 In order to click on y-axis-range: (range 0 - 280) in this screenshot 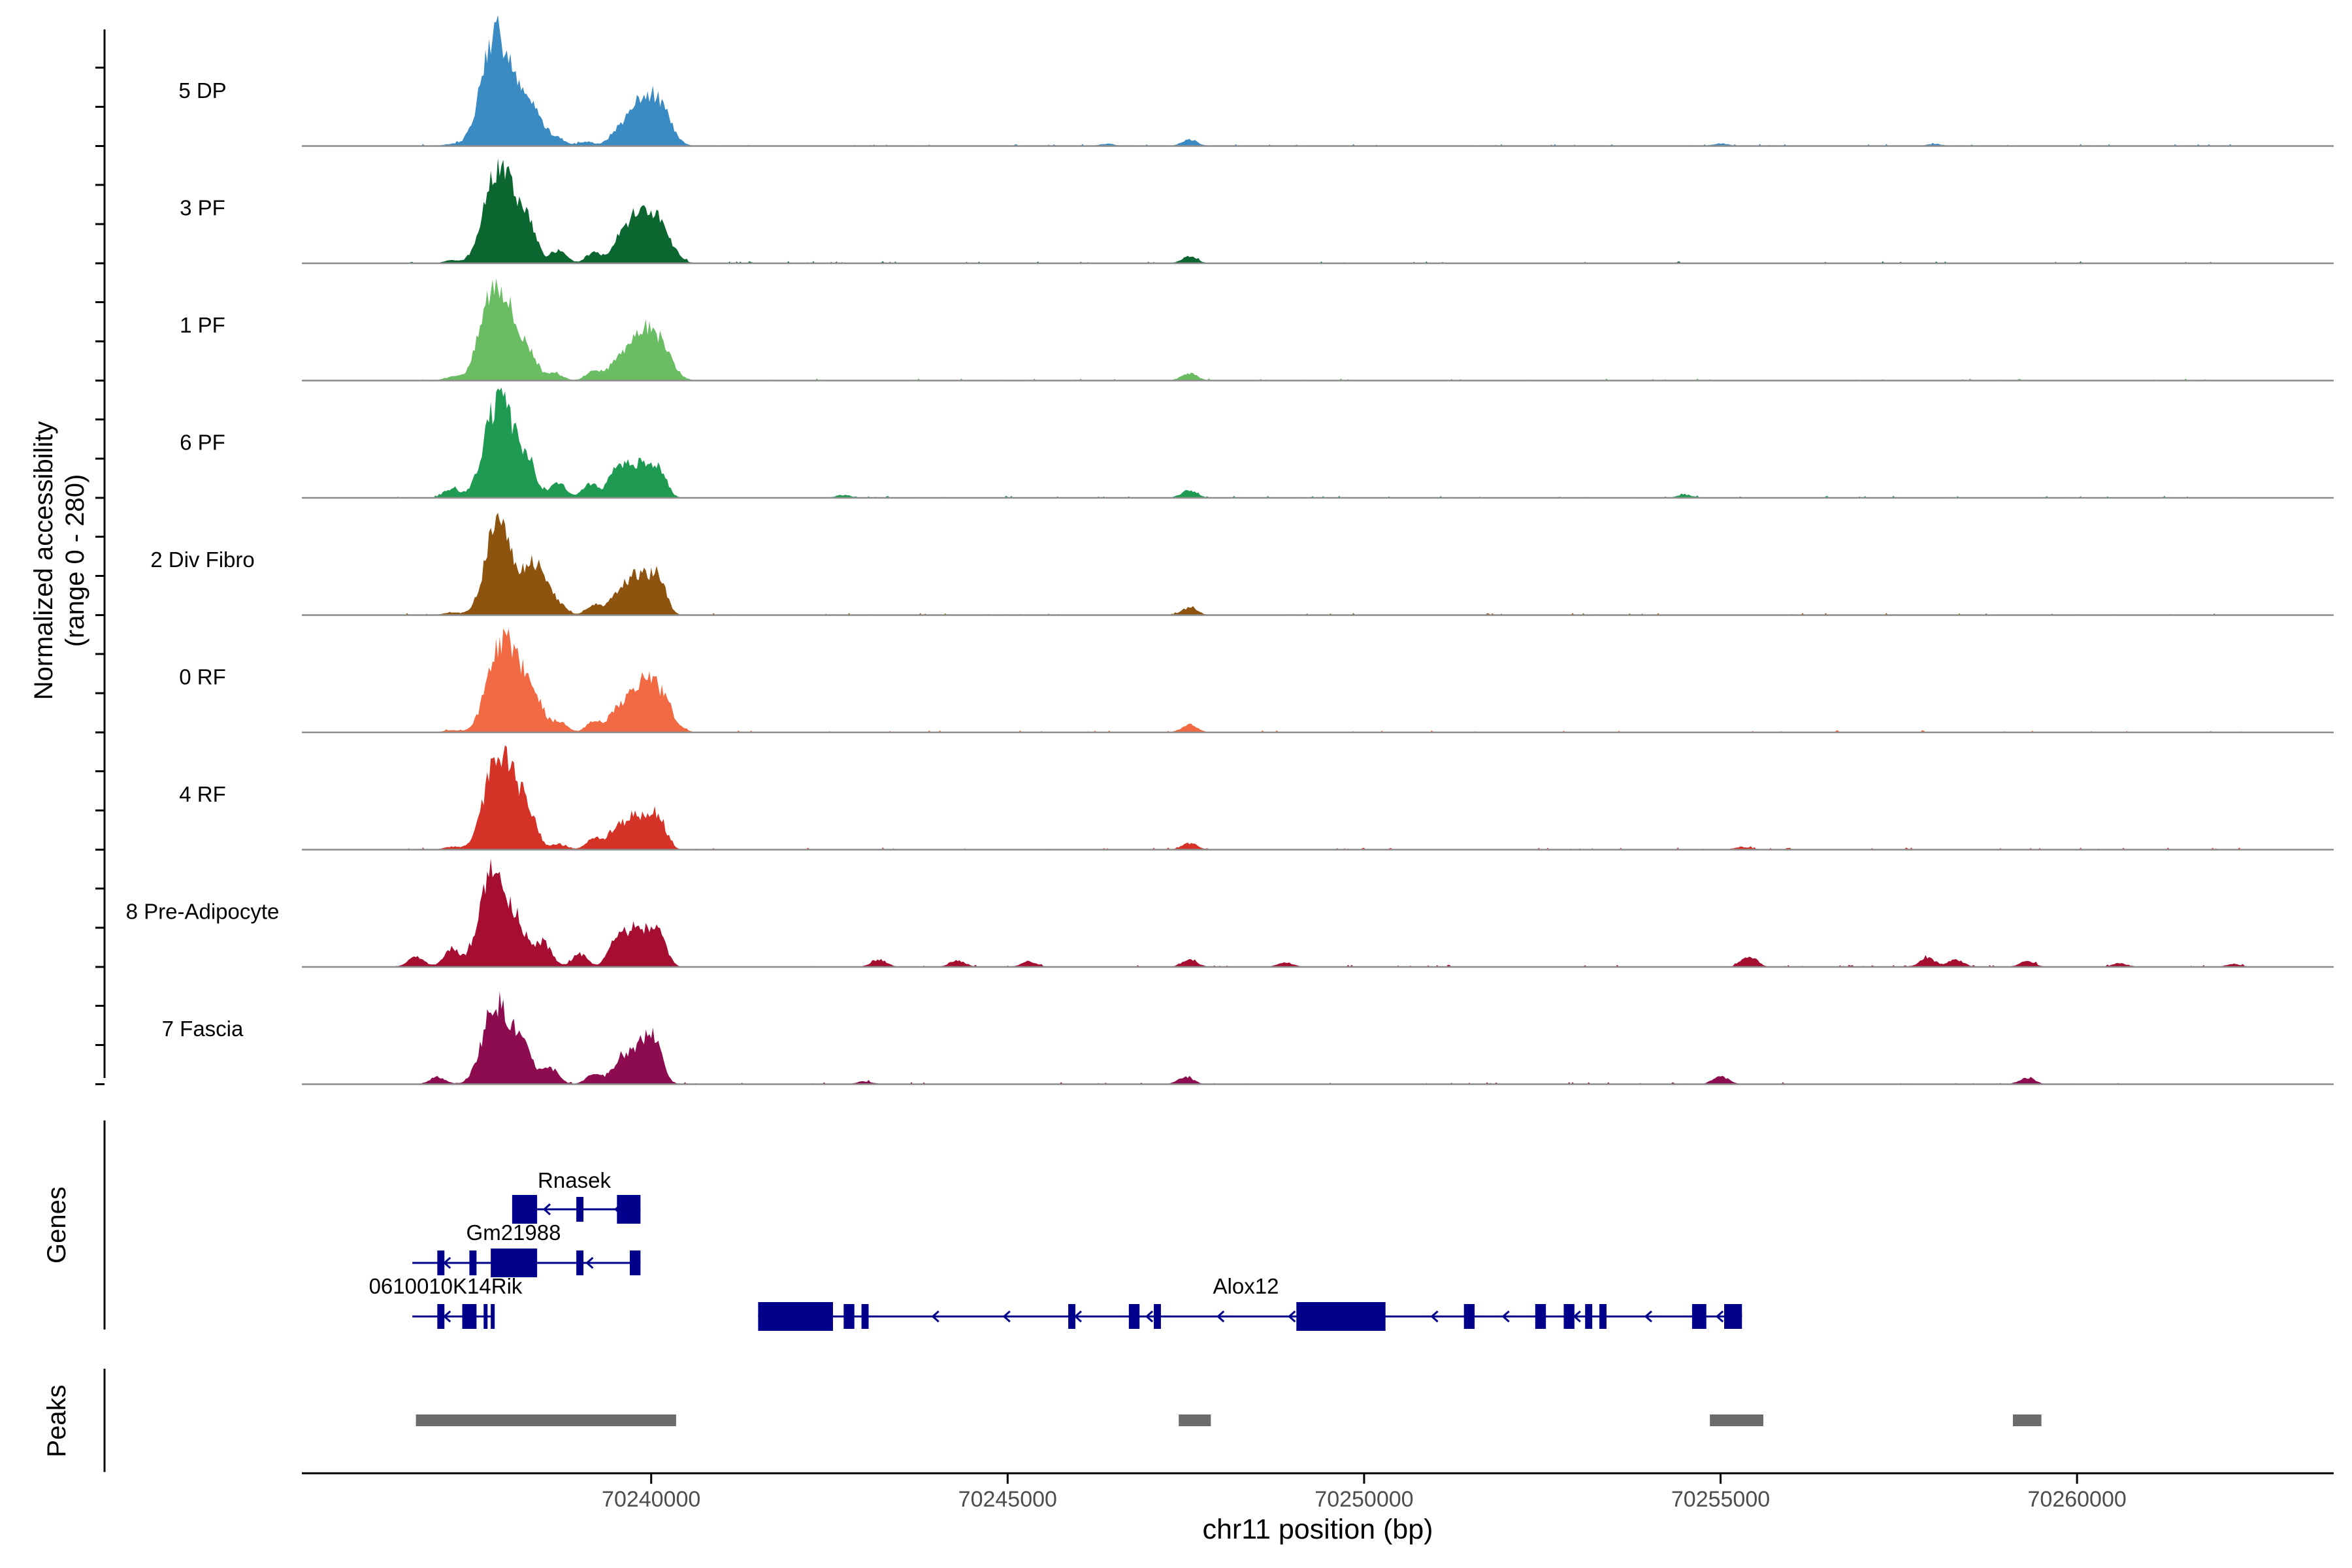, I will do `click(75, 560)`.